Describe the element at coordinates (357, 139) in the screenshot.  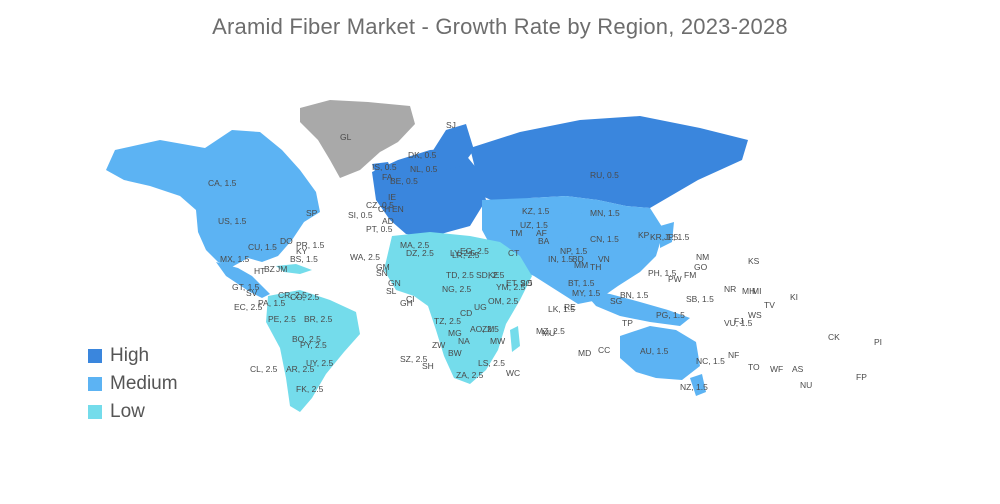
I see `region-greenland` at that location.